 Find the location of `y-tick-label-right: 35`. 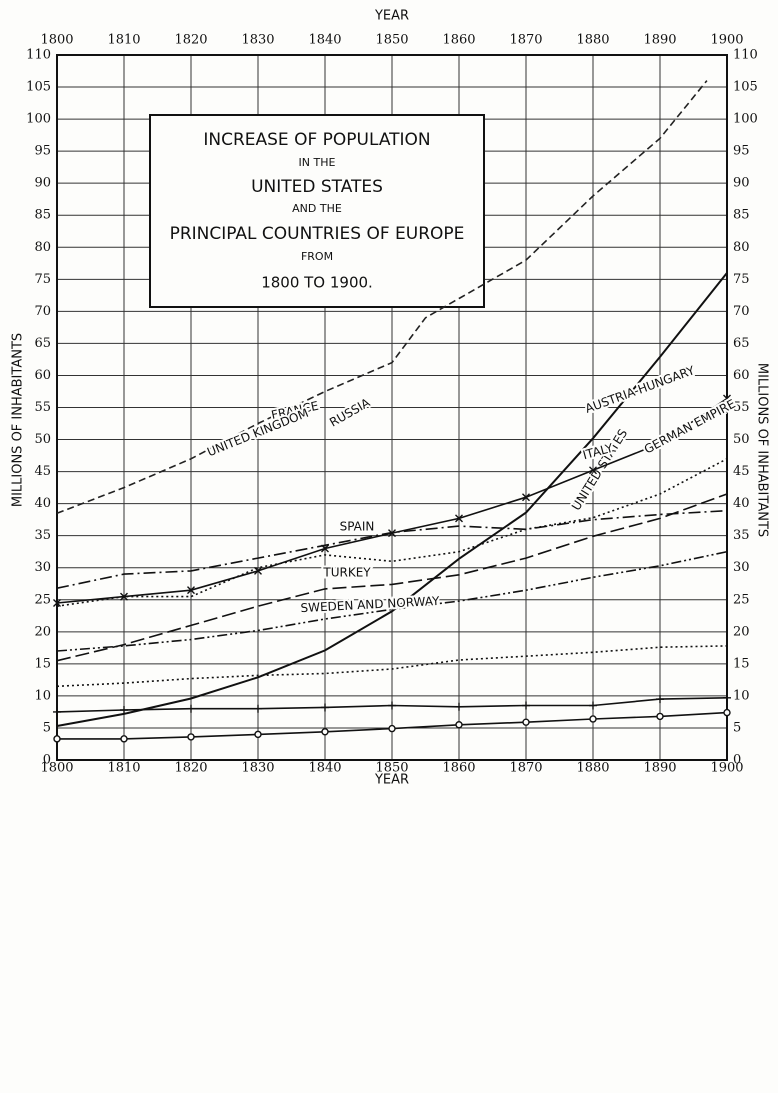

y-tick-label-right: 35 is located at coordinates (741, 535).